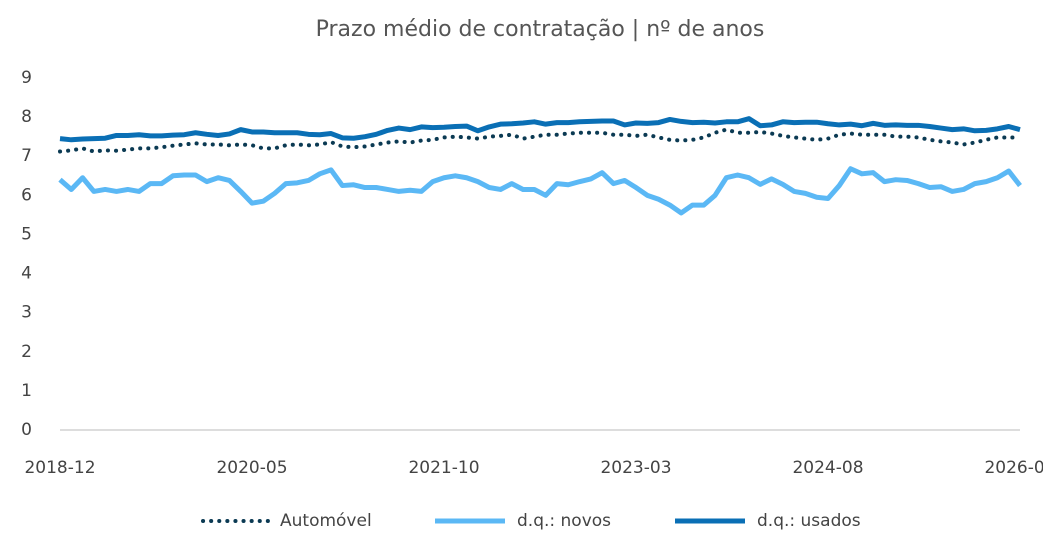  Describe the element at coordinates (26, 352) in the screenshot. I see `y-tick-label: 2` at that location.